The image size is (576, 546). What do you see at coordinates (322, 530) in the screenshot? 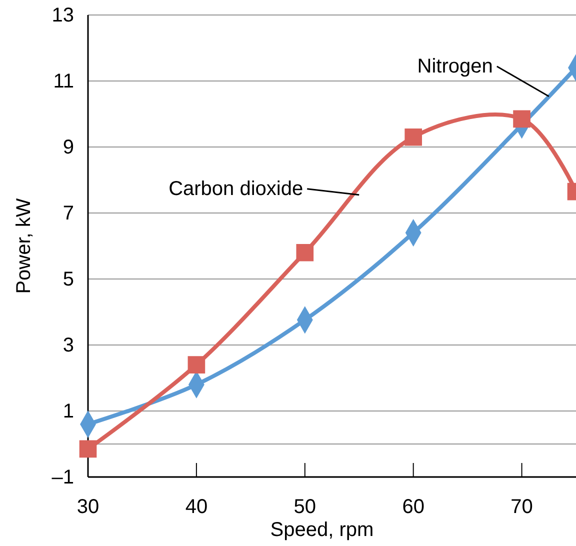
I see `x-axis-title: Speed, rpm` at bounding box center [322, 530].